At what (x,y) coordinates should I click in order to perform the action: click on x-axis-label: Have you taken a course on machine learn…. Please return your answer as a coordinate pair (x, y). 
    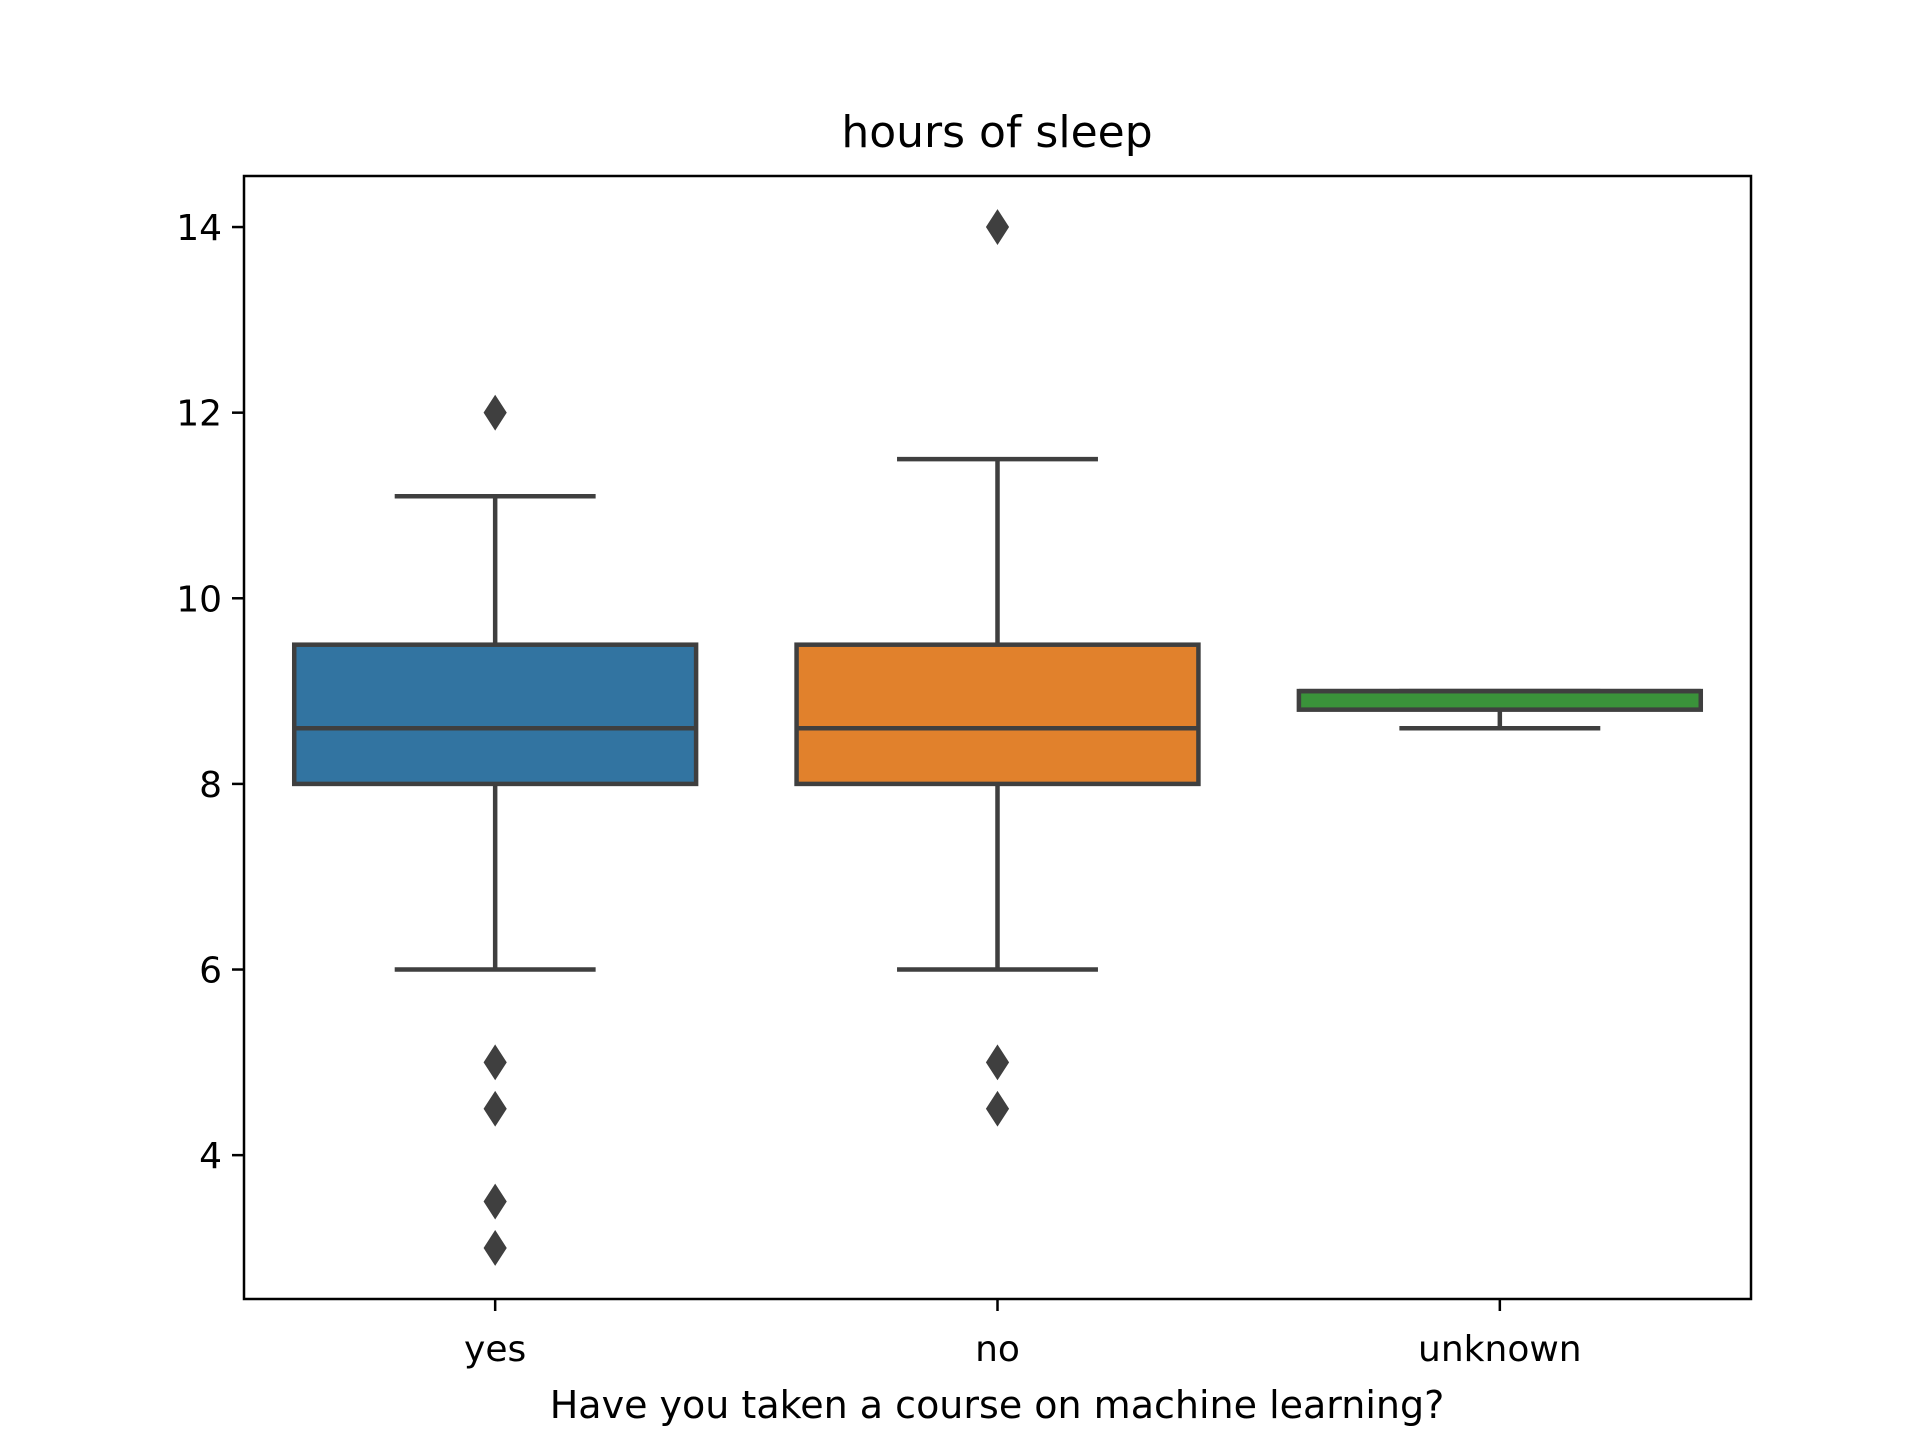
    Looking at the image, I should click on (997, 1405).